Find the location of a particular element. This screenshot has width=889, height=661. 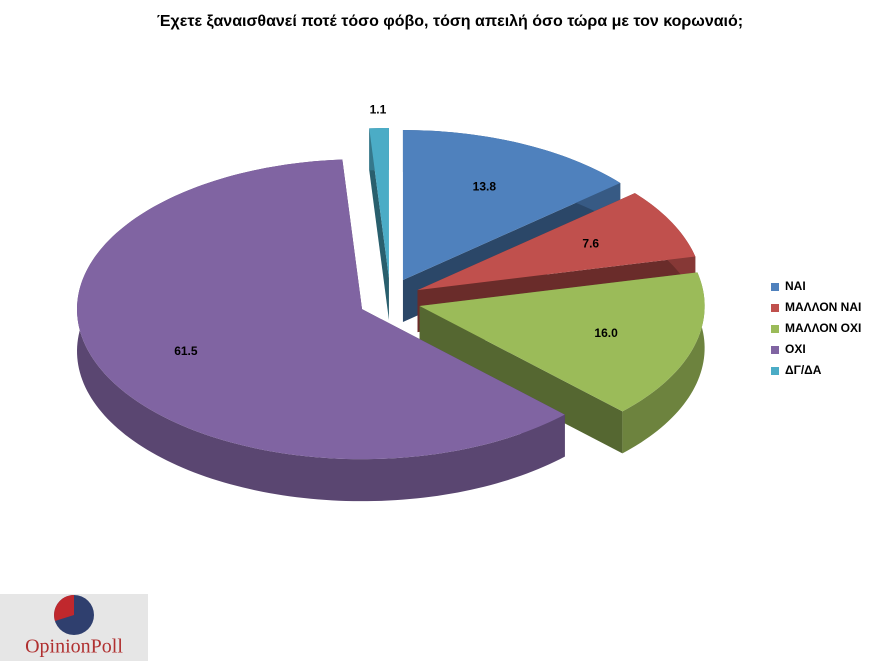

data-label: 16.0 is located at coordinates (606, 333).